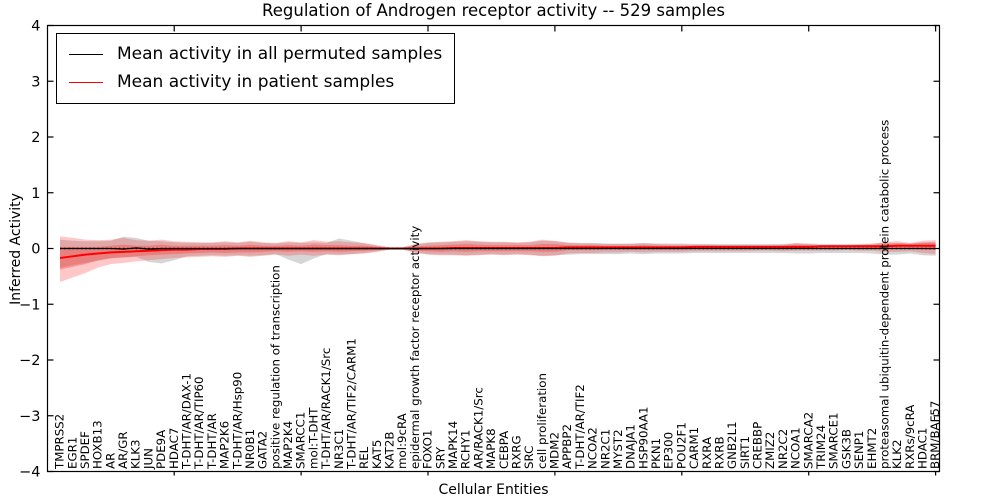 The image size is (1000, 500). What do you see at coordinates (923, 448) in the screenshot?
I see `x-tick-label: HDAC1` at bounding box center [923, 448].